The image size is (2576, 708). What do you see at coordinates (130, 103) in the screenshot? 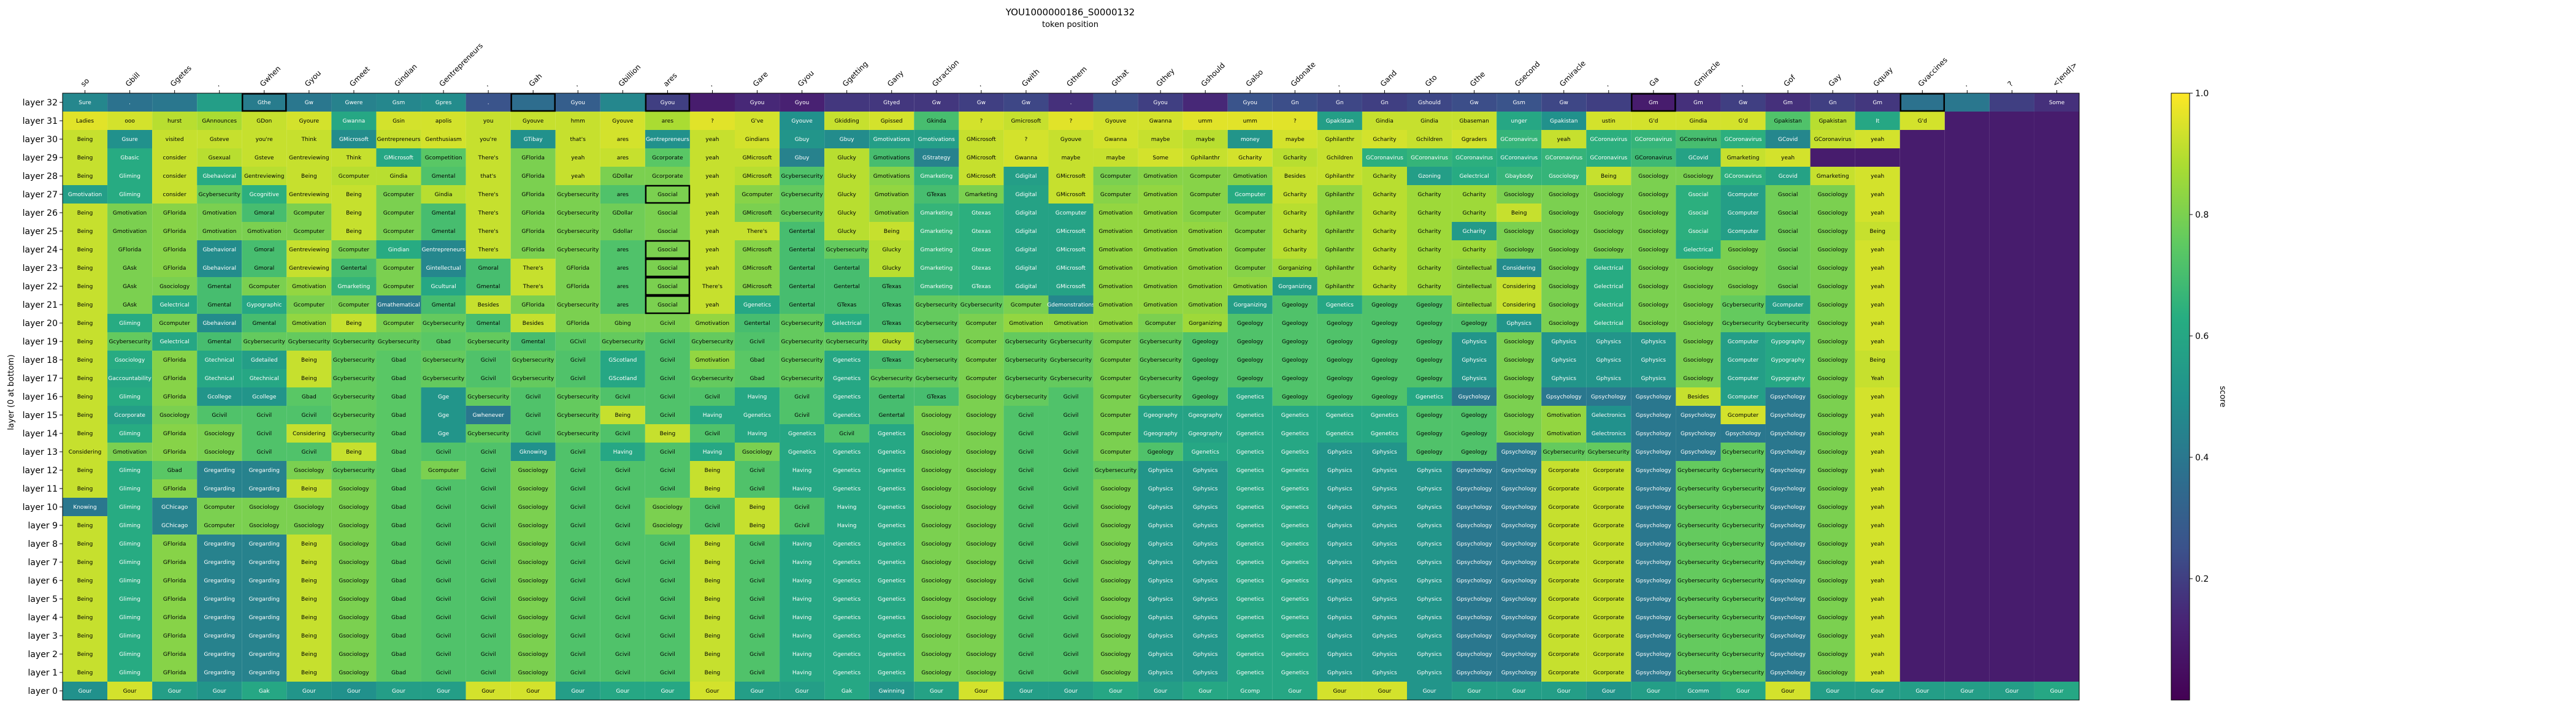
I see `cell-label: .` at bounding box center [130, 103].